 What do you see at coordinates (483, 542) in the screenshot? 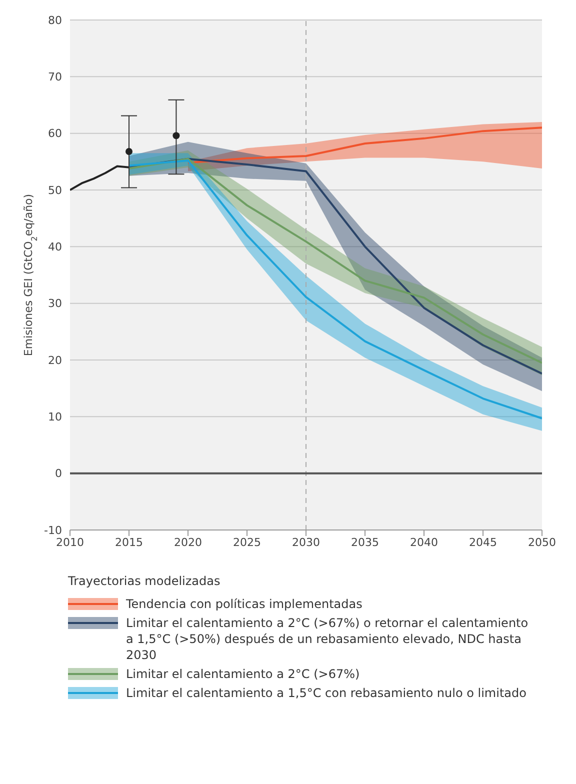
I see `x-tick-label: 2045` at bounding box center [483, 542].